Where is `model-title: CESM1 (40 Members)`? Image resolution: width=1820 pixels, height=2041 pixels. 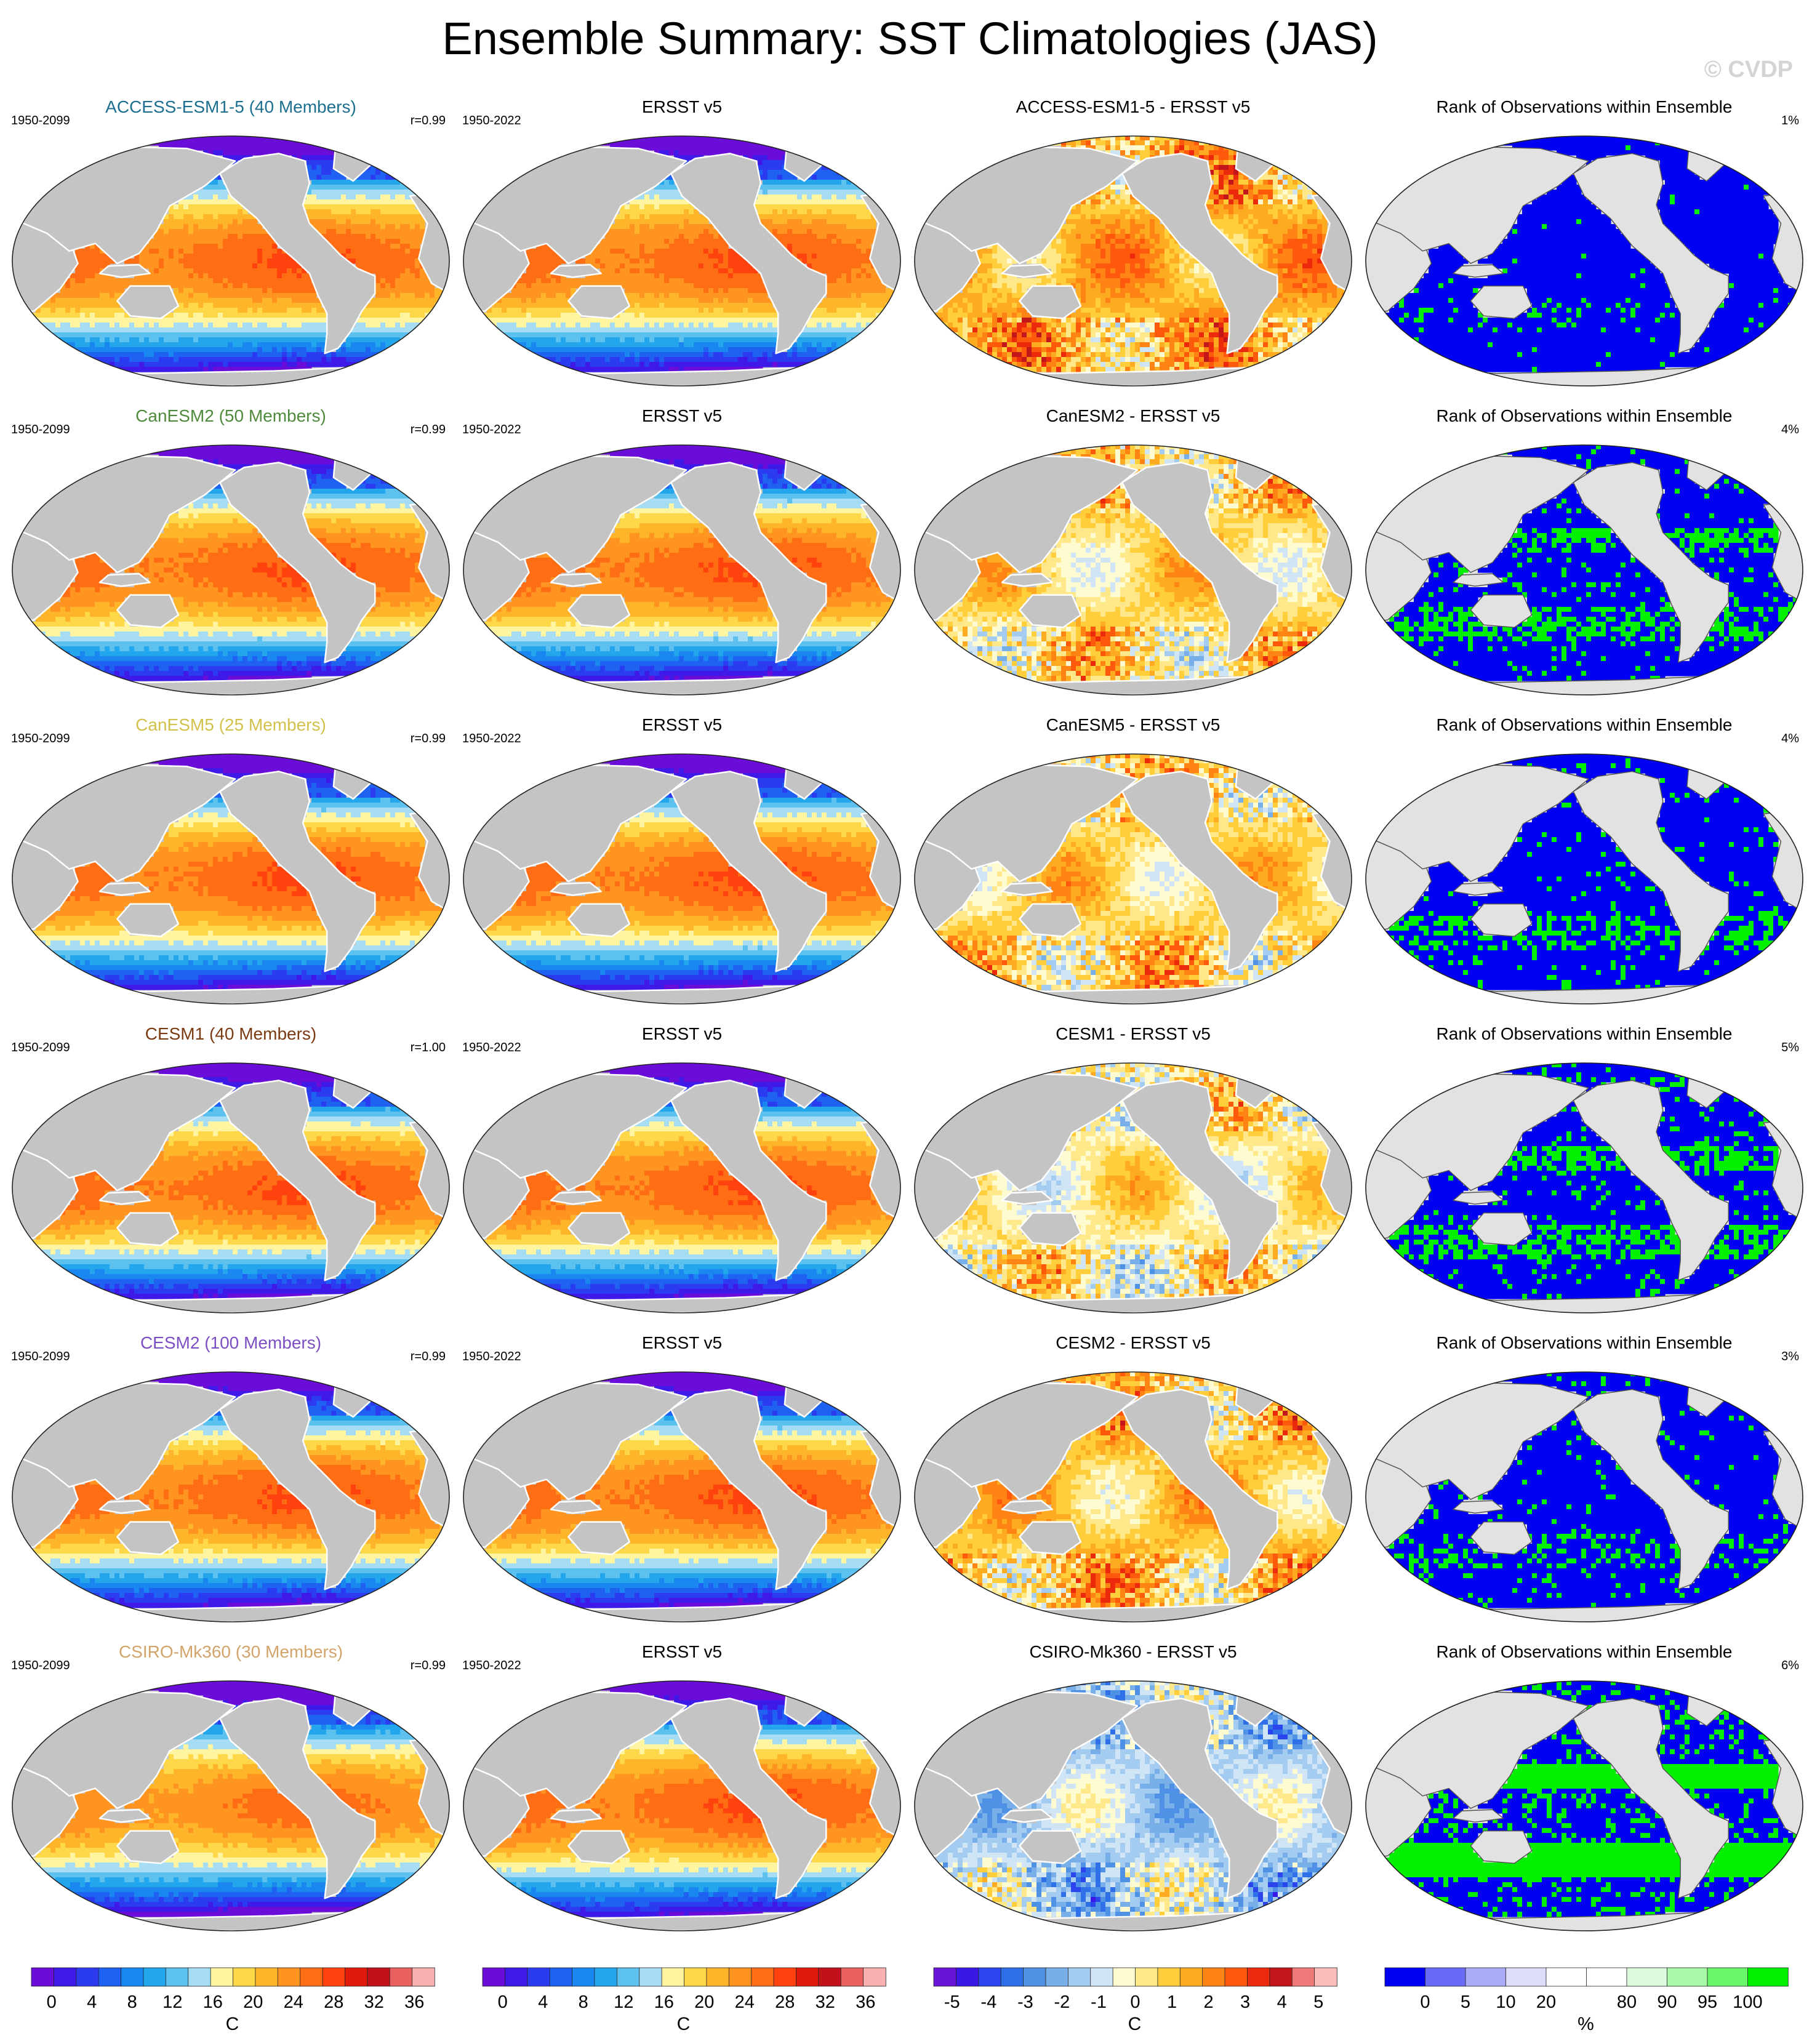 model-title: CESM1 (40 Members) is located at coordinates (231, 1034).